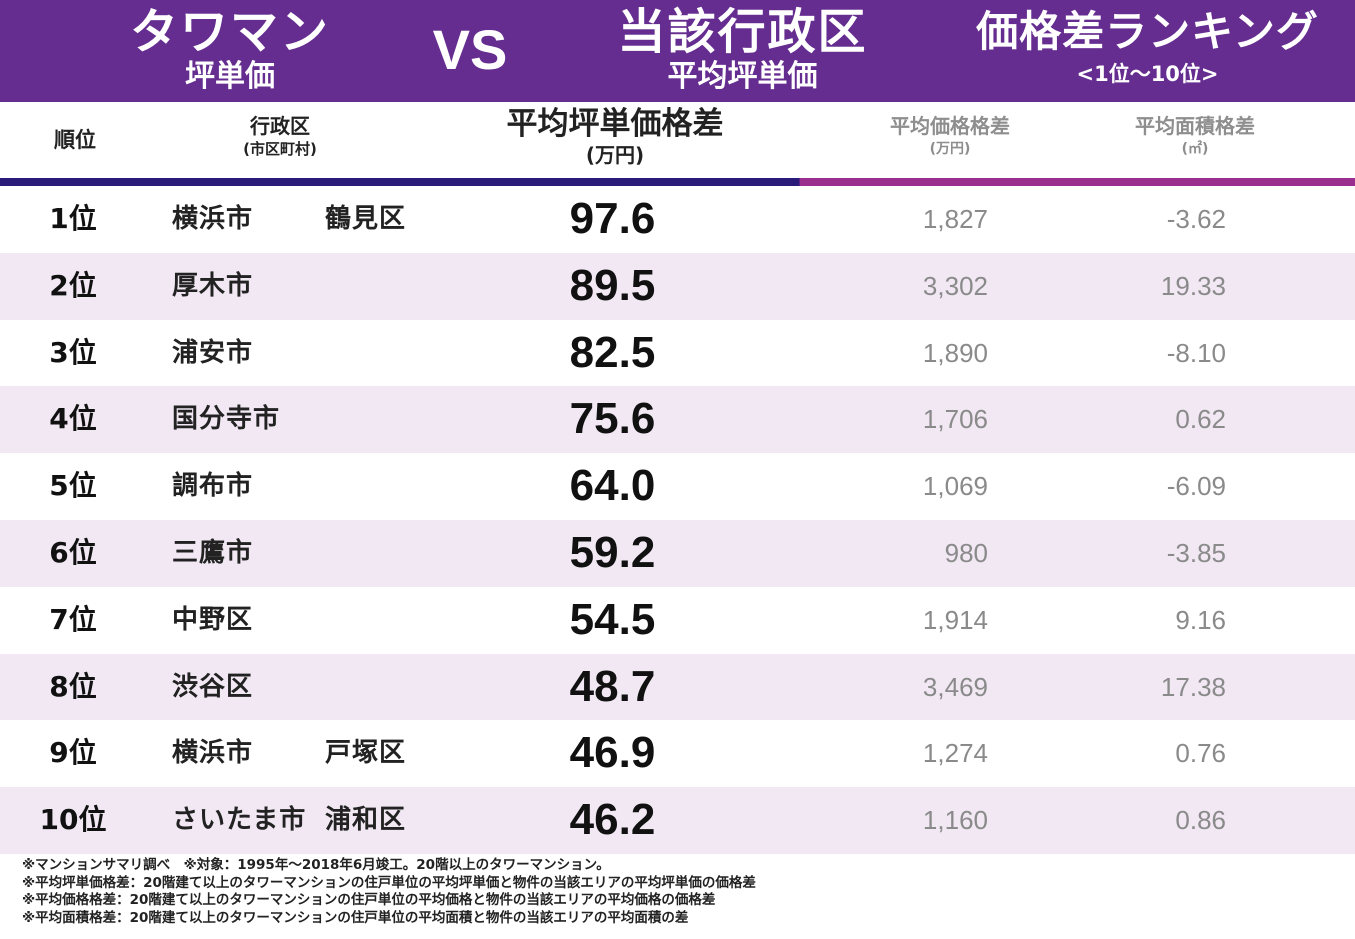 This screenshot has height=939, width=1355. What do you see at coordinates (75, 140) in the screenshot?
I see `col-rank-header: 順位` at bounding box center [75, 140].